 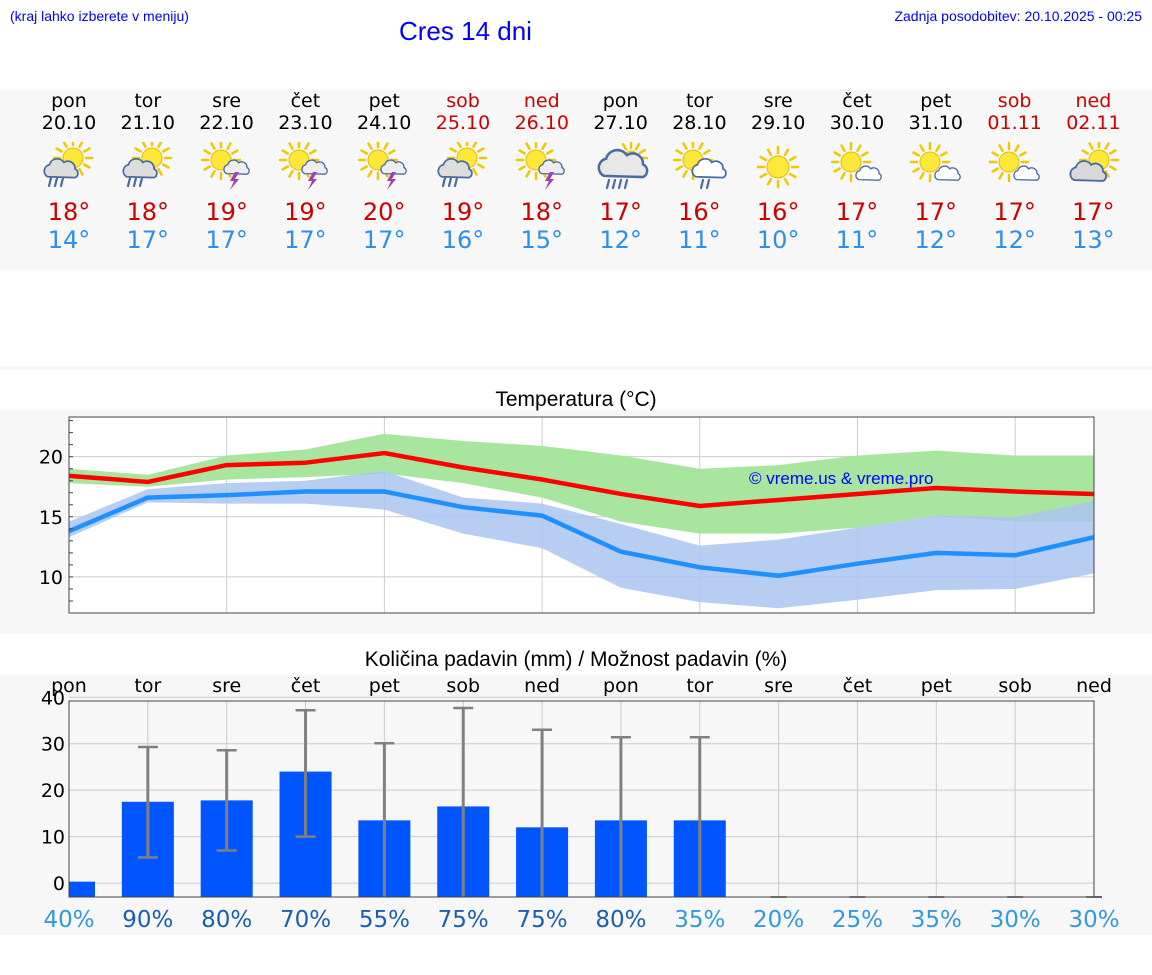 I want to click on y-tick-label: 10, so click(x=53, y=838).